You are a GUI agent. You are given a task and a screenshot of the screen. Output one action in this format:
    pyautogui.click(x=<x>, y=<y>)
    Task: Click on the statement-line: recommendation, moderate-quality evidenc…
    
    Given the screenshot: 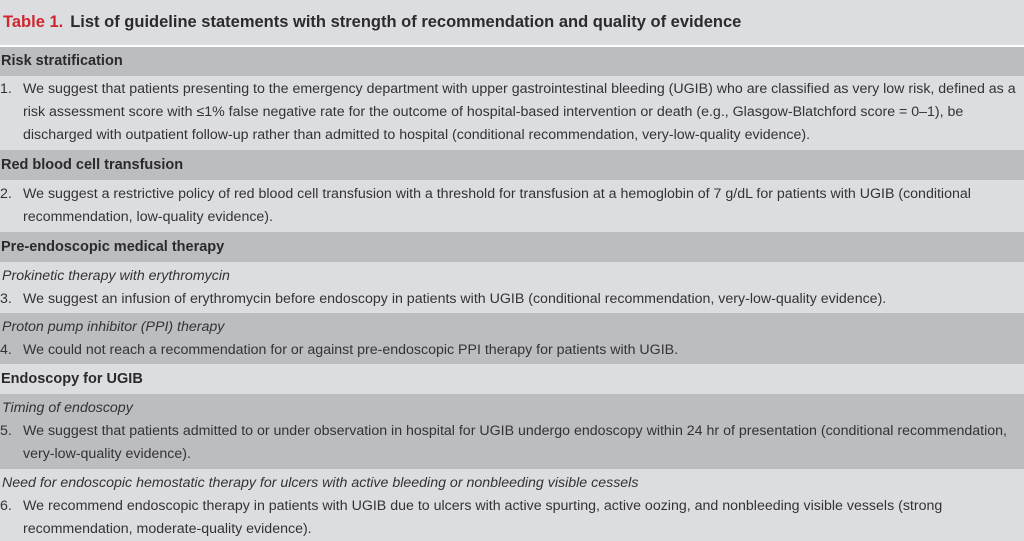 What is the action you would take?
    pyautogui.click(x=167, y=529)
    